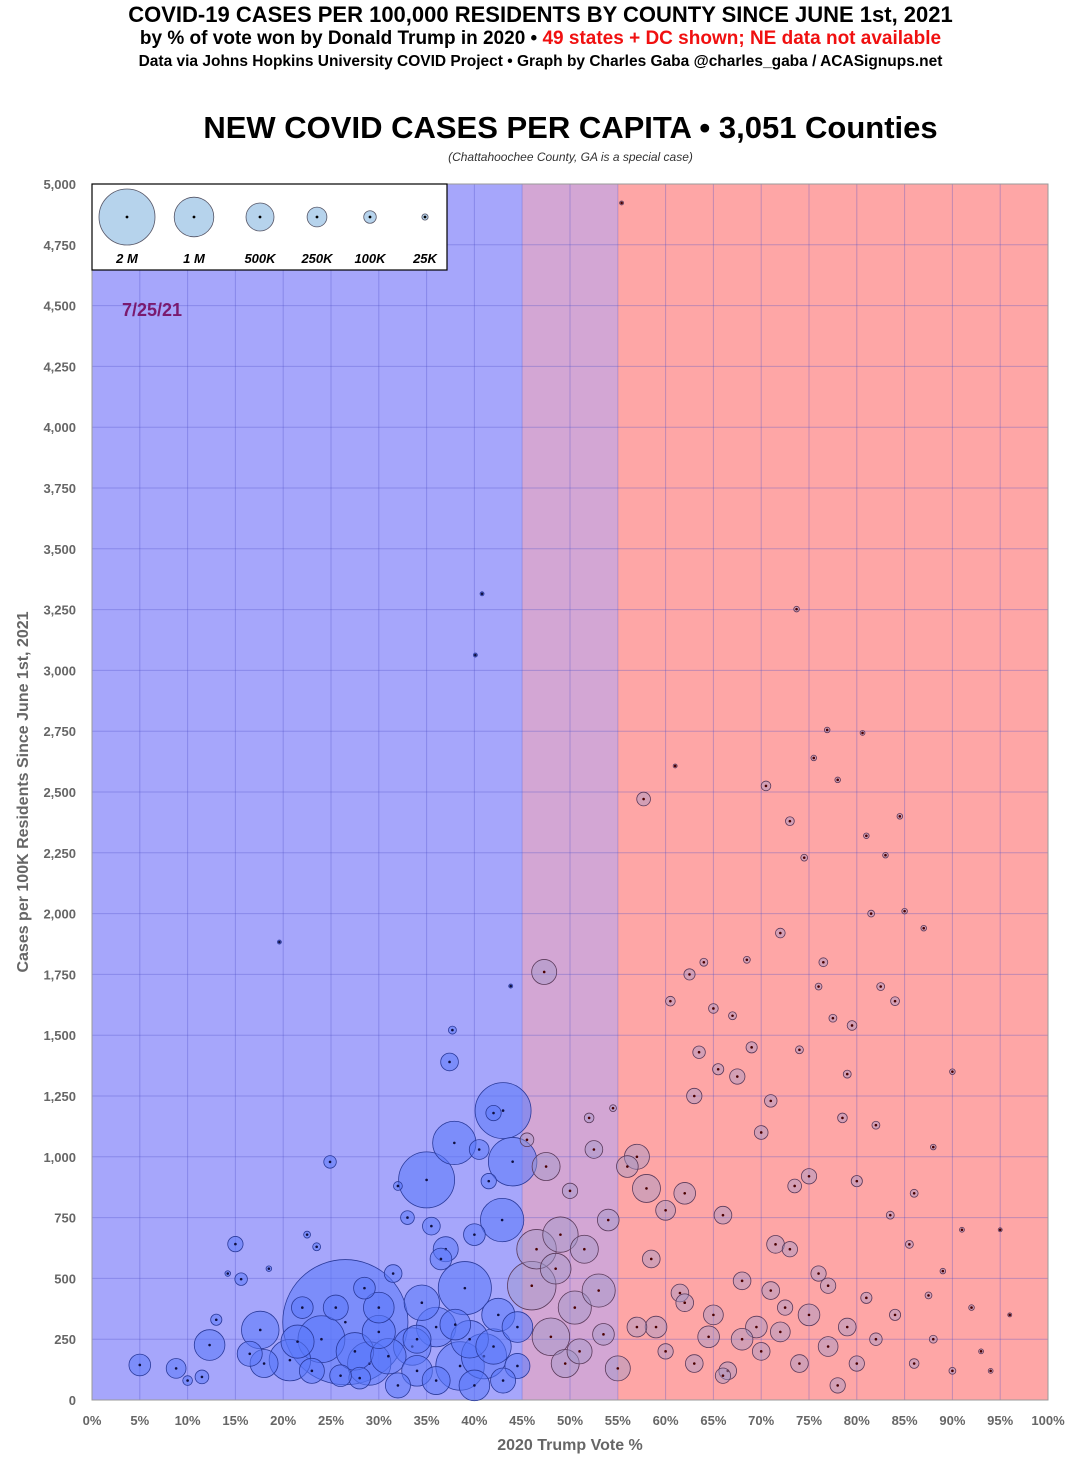 This screenshot has width=1081, height=1460. What do you see at coordinates (1048, 1420) in the screenshot?
I see `x-tick-label: 100%` at bounding box center [1048, 1420].